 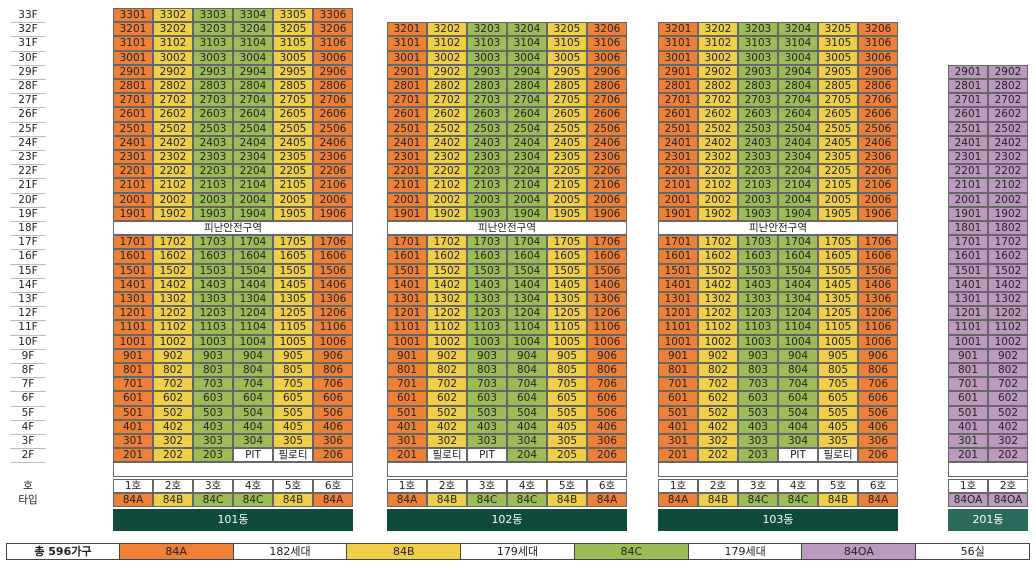 What do you see at coordinates (678, 455) in the screenshot?
I see `unit-cell: 201` at bounding box center [678, 455].